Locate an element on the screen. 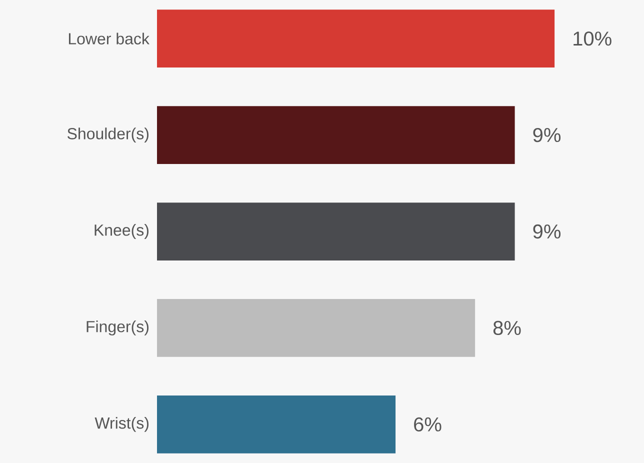 Image resolution: width=644 pixels, height=463 pixels. y-tick-label: Shoulder(s) is located at coordinates (108, 135).